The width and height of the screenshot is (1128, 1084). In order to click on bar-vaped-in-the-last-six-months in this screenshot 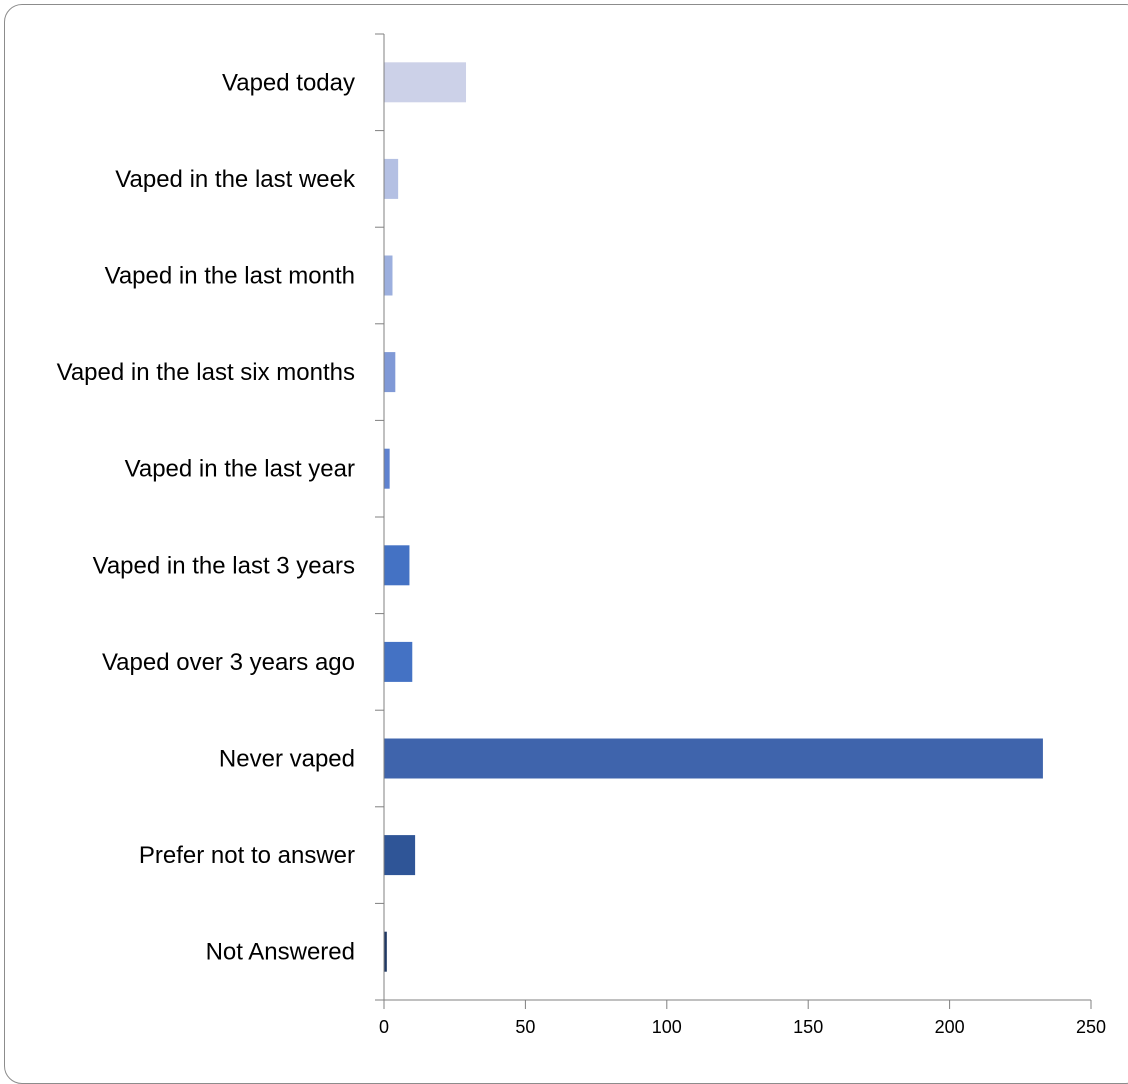, I will do `click(390, 372)`.